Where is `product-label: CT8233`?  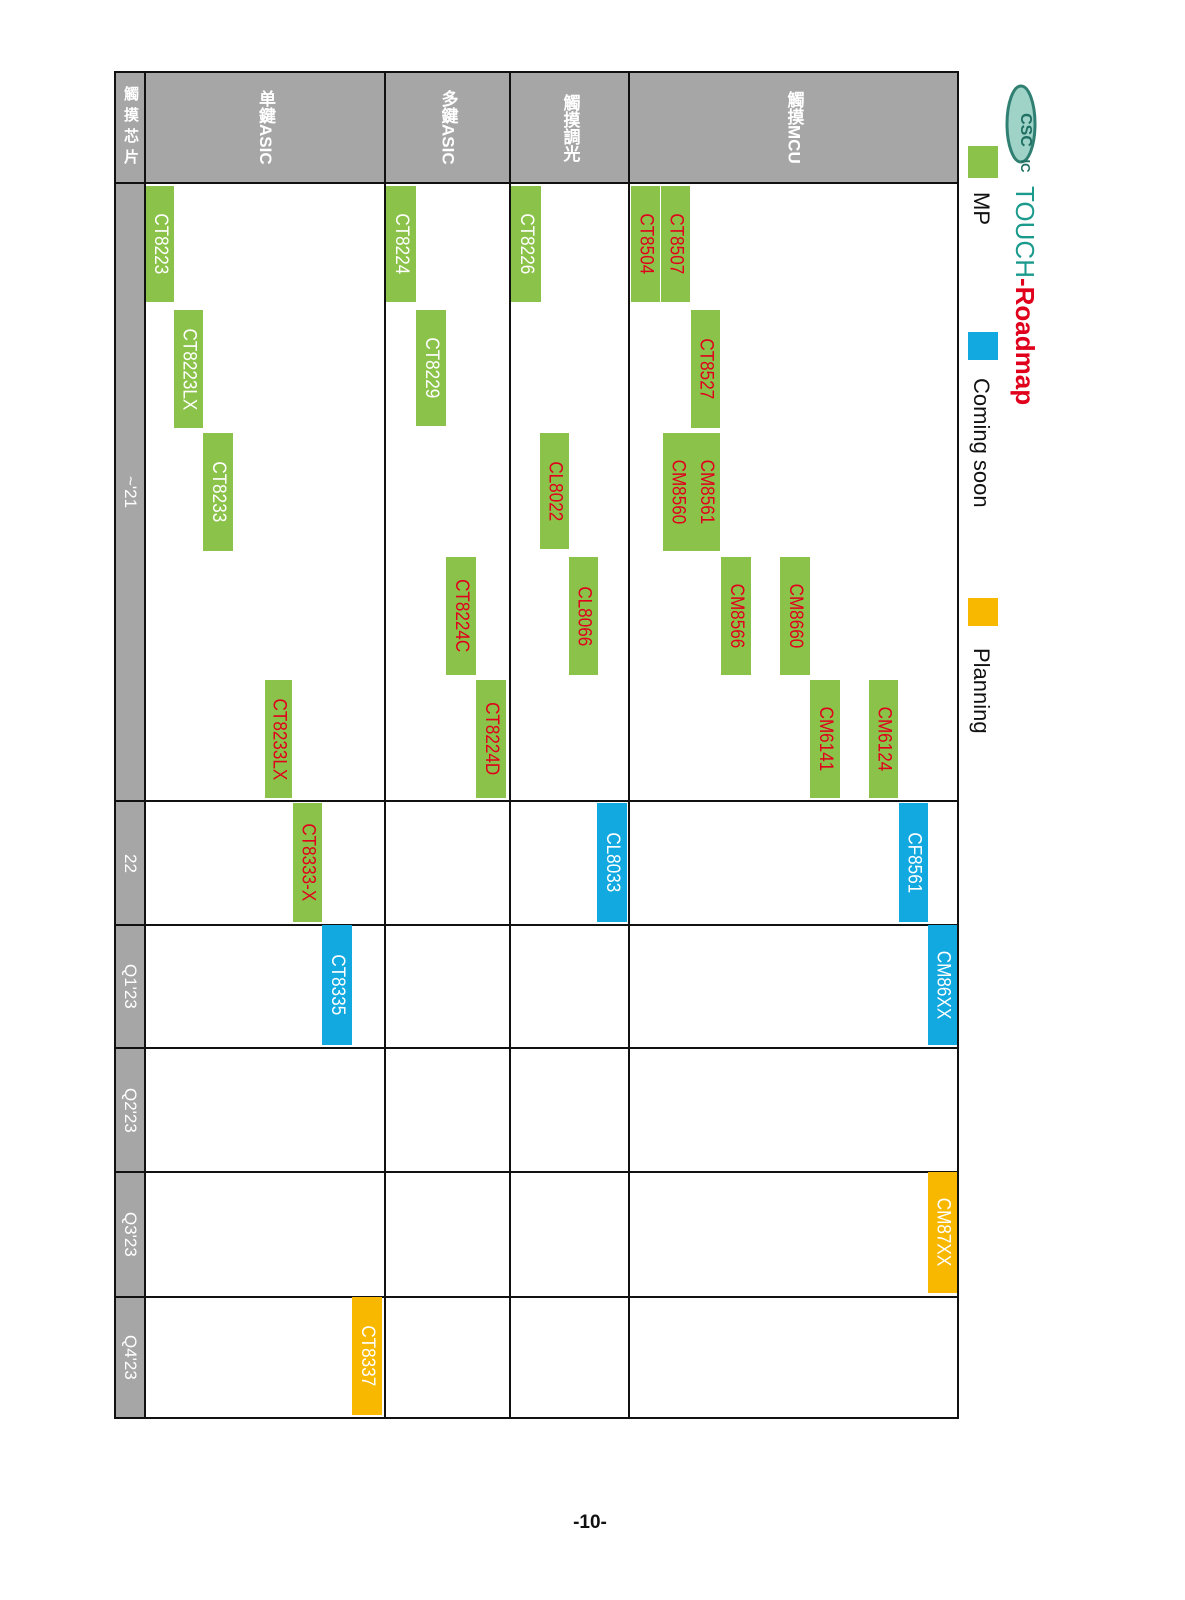
product-label: CT8233 is located at coordinates (218, 492).